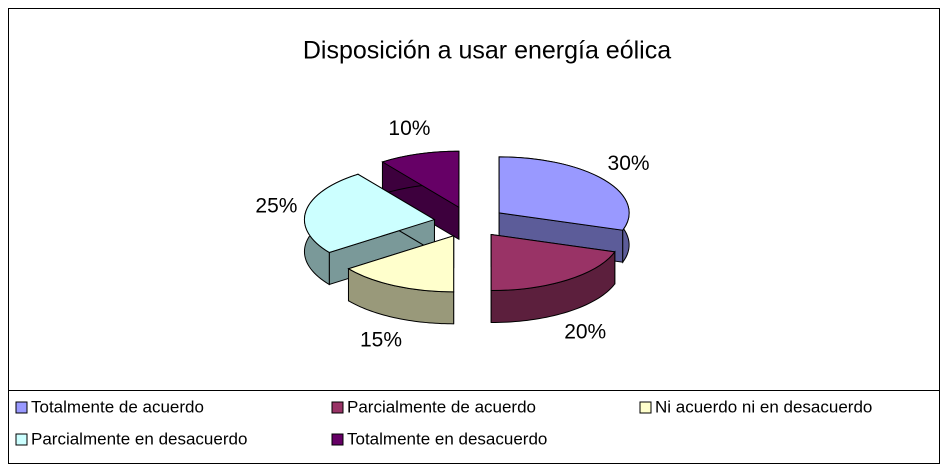  I want to click on data-label: 20%, so click(585, 331).